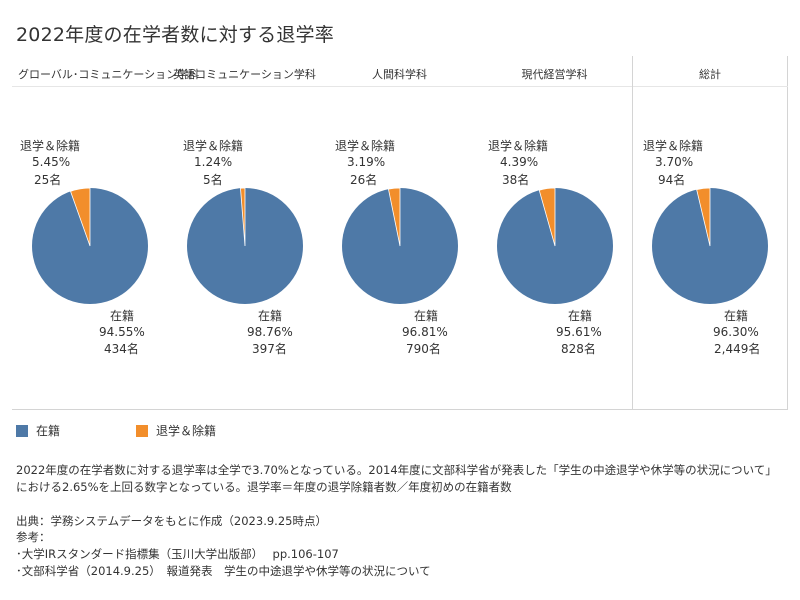 This screenshot has width=800, height=600. What do you see at coordinates (364, 180) in the screenshot?
I see `withdrawn-count: 26名` at bounding box center [364, 180].